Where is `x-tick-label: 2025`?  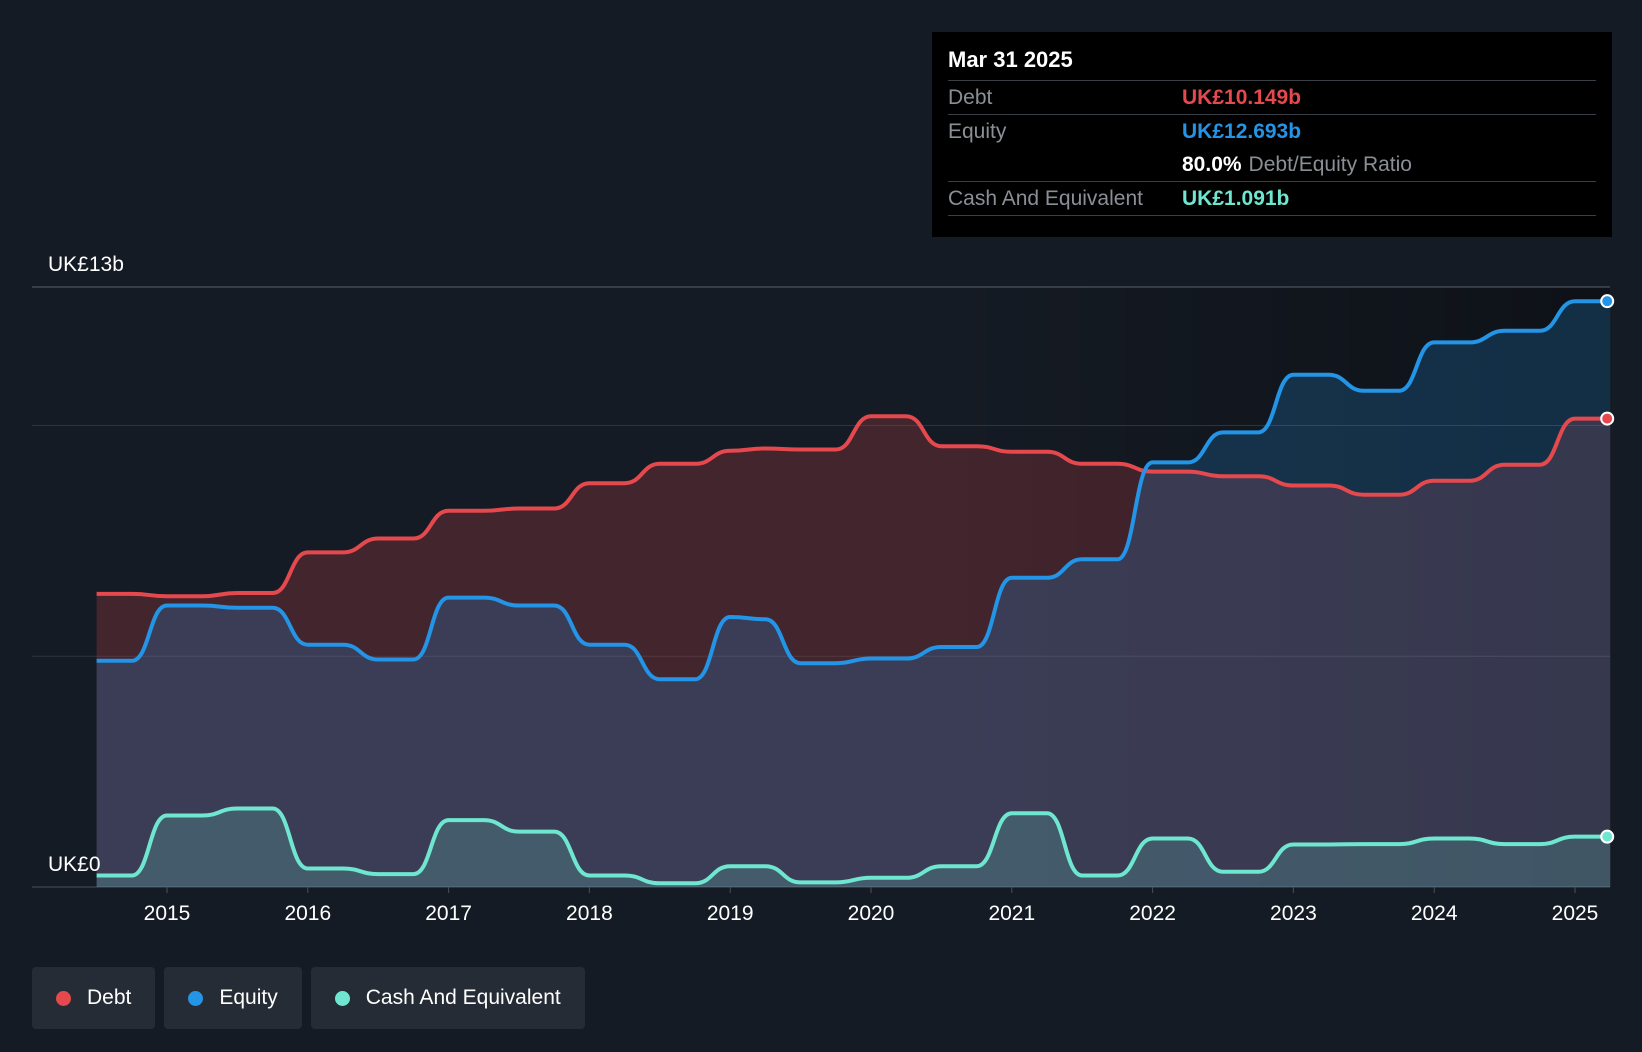 x-tick-label: 2025 is located at coordinates (1575, 913).